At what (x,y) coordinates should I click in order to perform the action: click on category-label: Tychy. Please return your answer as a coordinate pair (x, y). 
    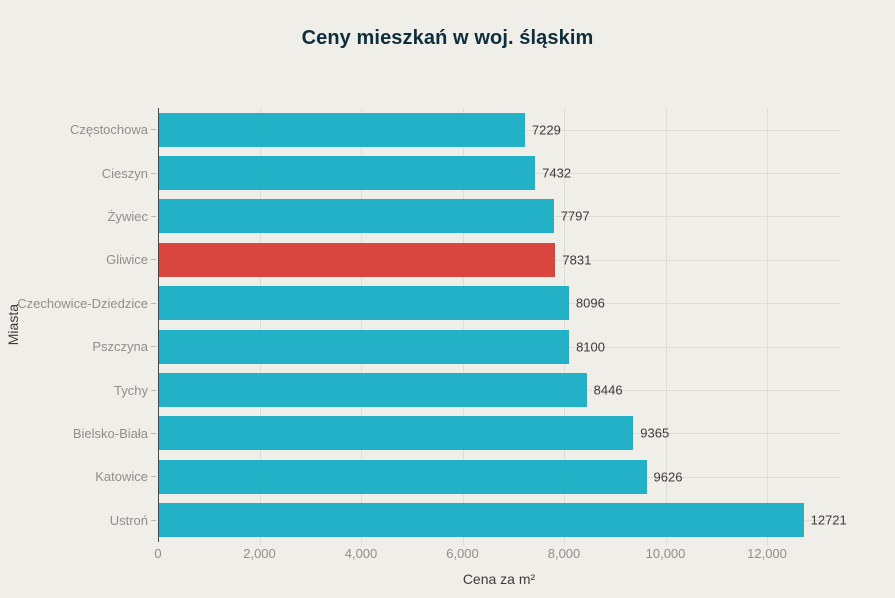
    Looking at the image, I should click on (131, 390).